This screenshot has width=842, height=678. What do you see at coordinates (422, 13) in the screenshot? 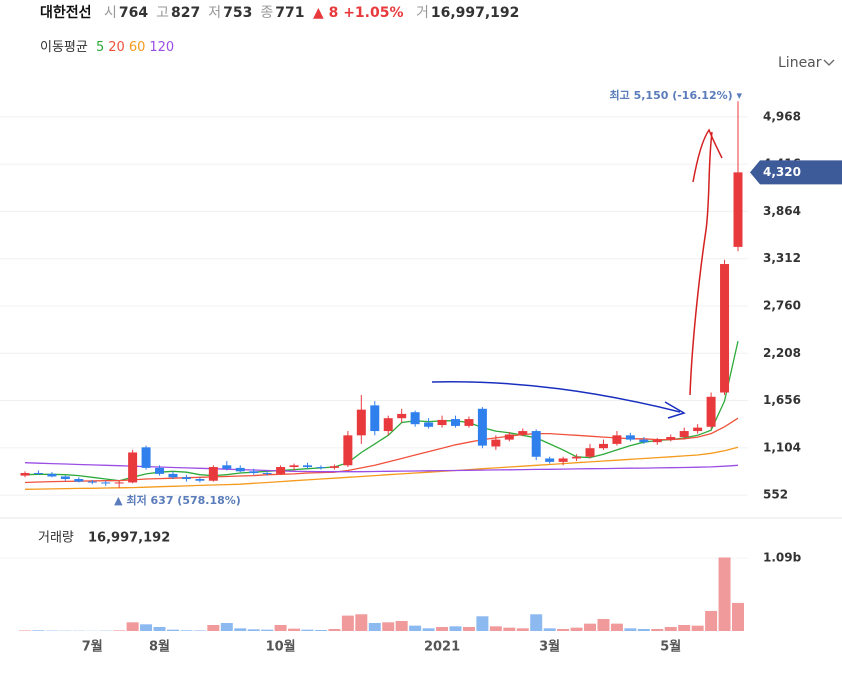
I see `volume-label: 거` at bounding box center [422, 13].